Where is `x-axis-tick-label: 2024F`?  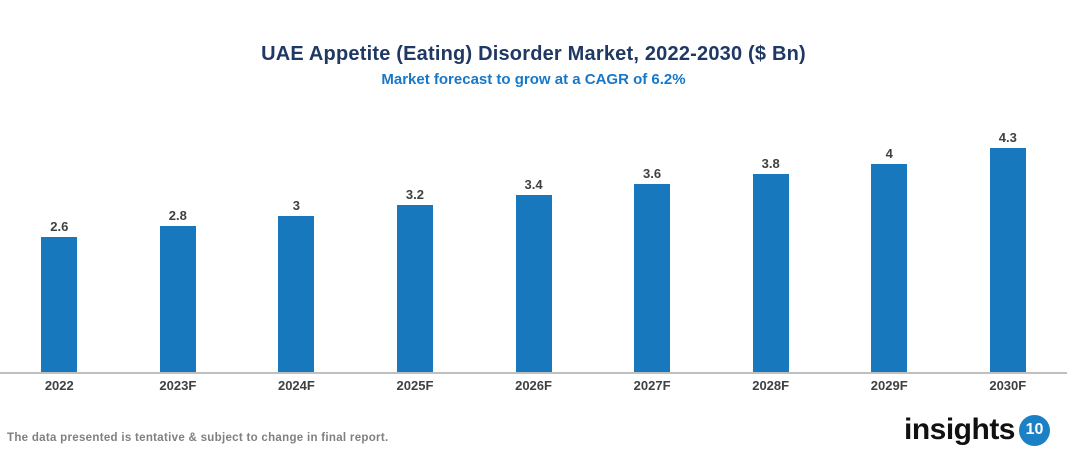
x-axis-tick-label: 2024F is located at coordinates (296, 385).